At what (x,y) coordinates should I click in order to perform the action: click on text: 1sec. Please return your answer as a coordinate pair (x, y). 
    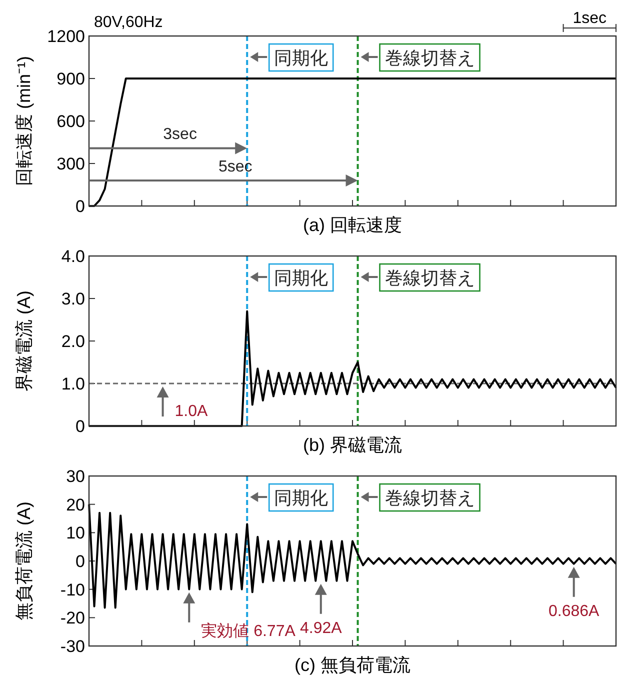
    Looking at the image, I should click on (589, 18).